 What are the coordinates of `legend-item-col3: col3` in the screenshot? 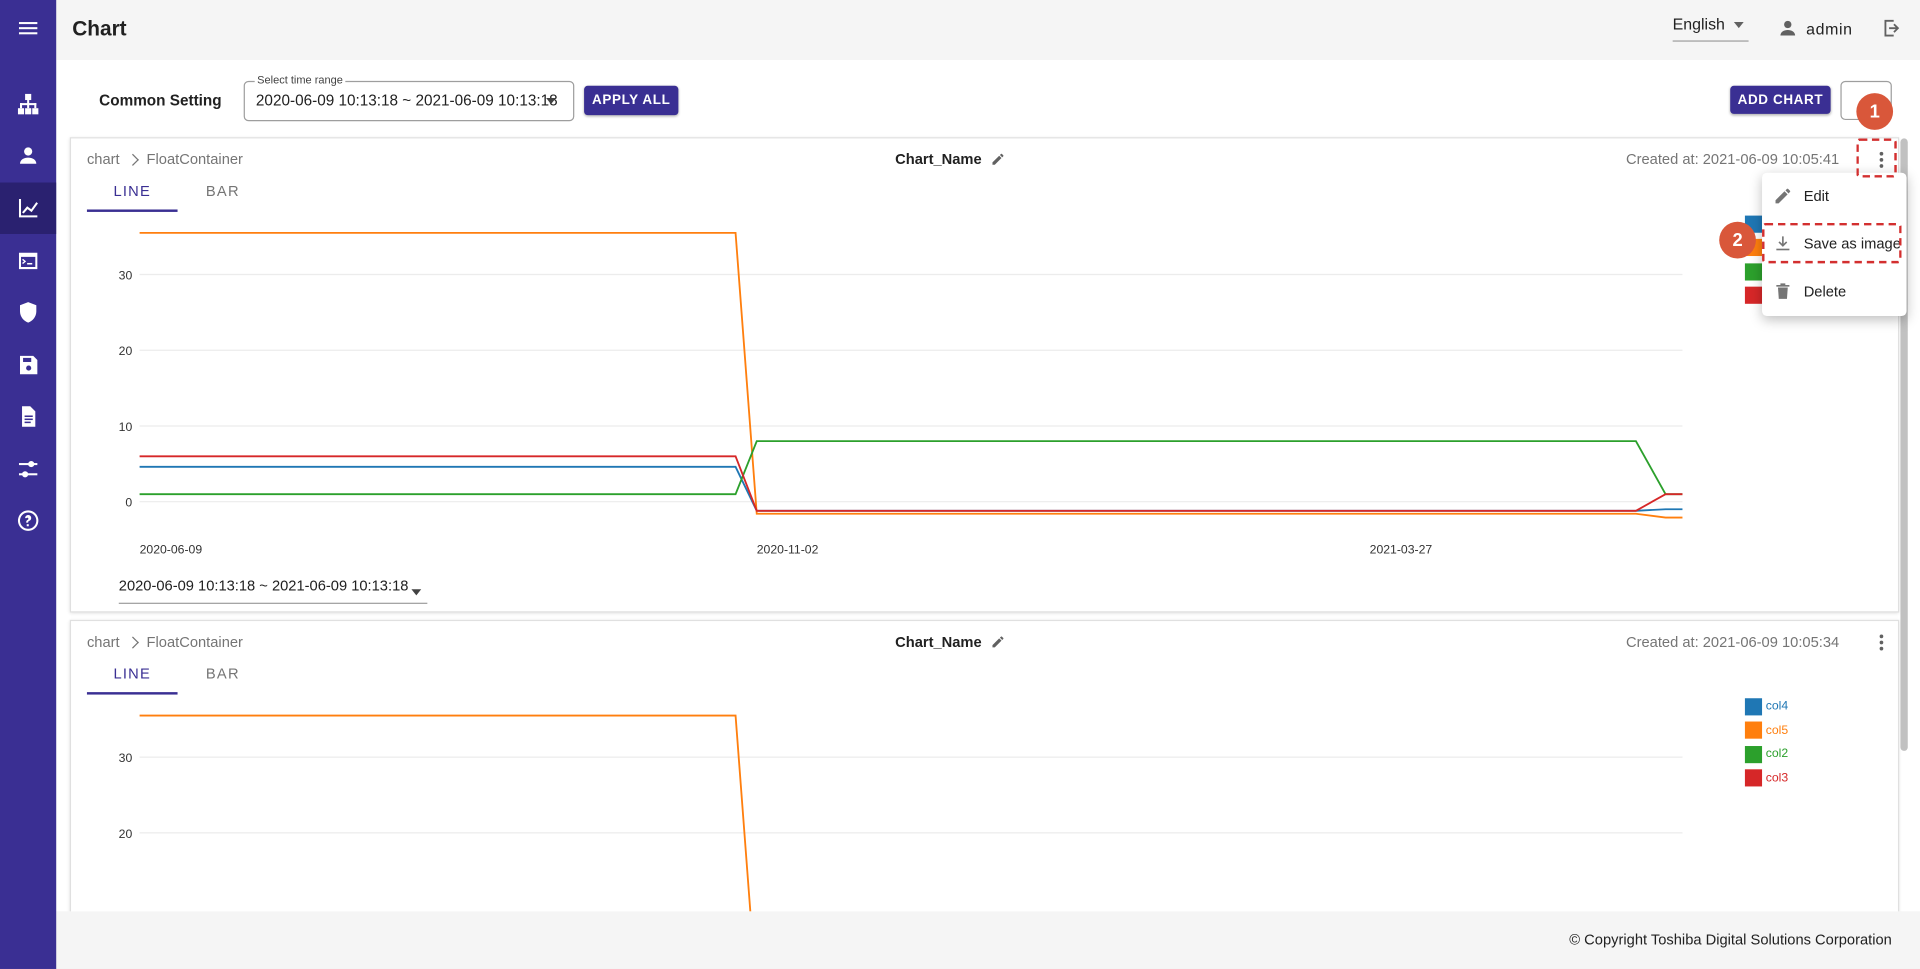 It's located at (1766, 778).